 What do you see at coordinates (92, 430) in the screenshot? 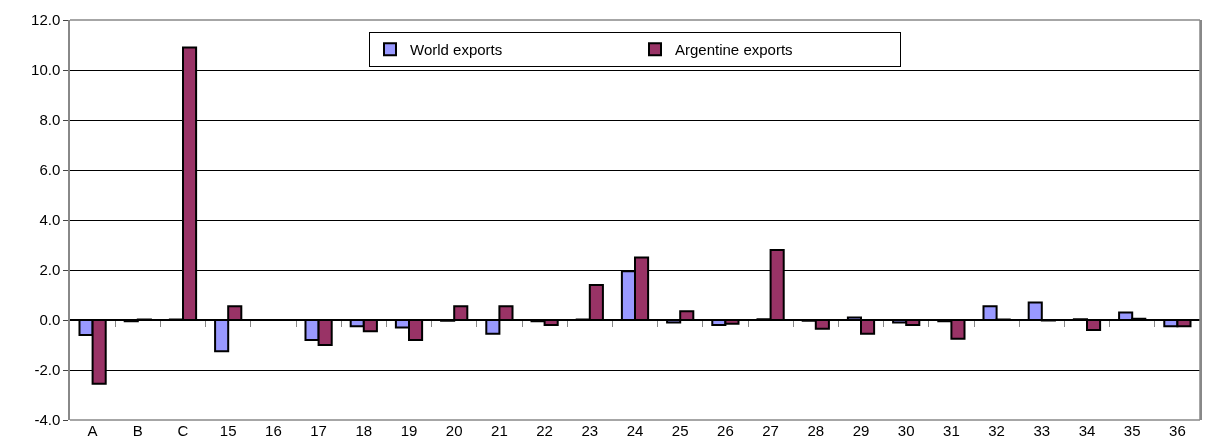
I see `x-tick-label: A` at bounding box center [92, 430].